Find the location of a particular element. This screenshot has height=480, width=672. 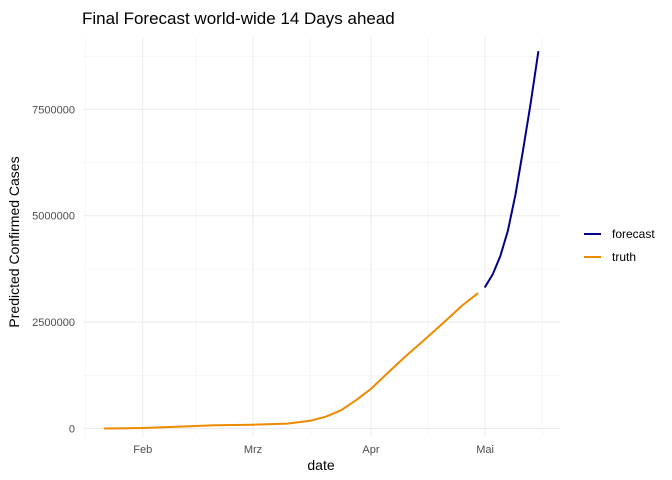

x-tick-label: Mrz is located at coordinates (253, 450).